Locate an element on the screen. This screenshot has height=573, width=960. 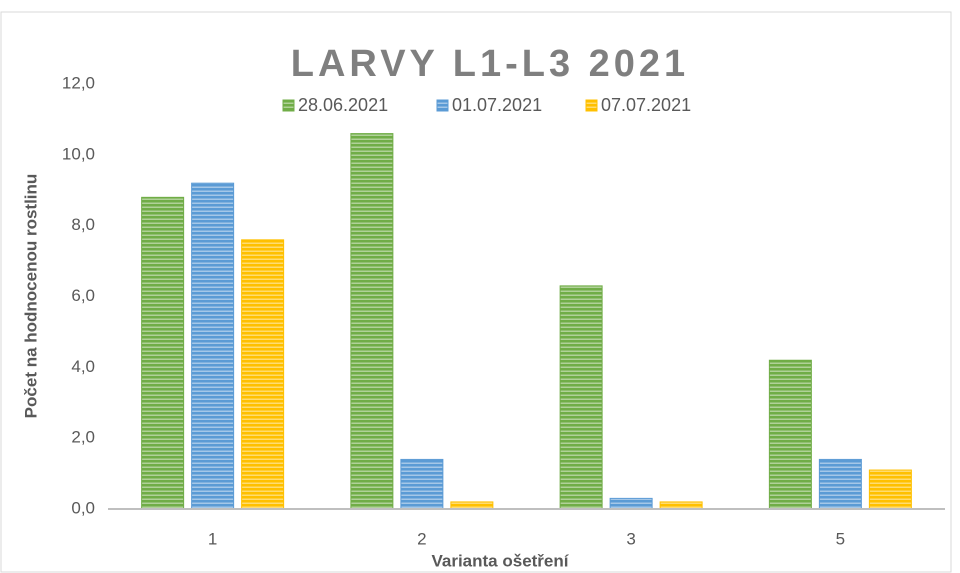
y-tick-label: 2,0 is located at coordinates (83, 437).